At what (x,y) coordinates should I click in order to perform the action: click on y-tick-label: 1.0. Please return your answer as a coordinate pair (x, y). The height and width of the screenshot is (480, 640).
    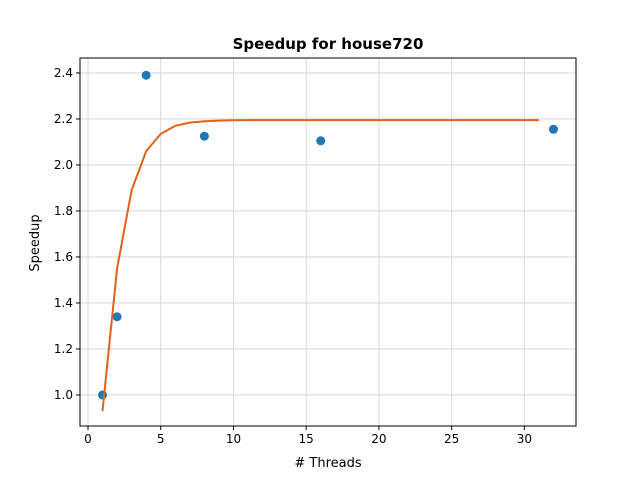
    Looking at the image, I should click on (63, 395).